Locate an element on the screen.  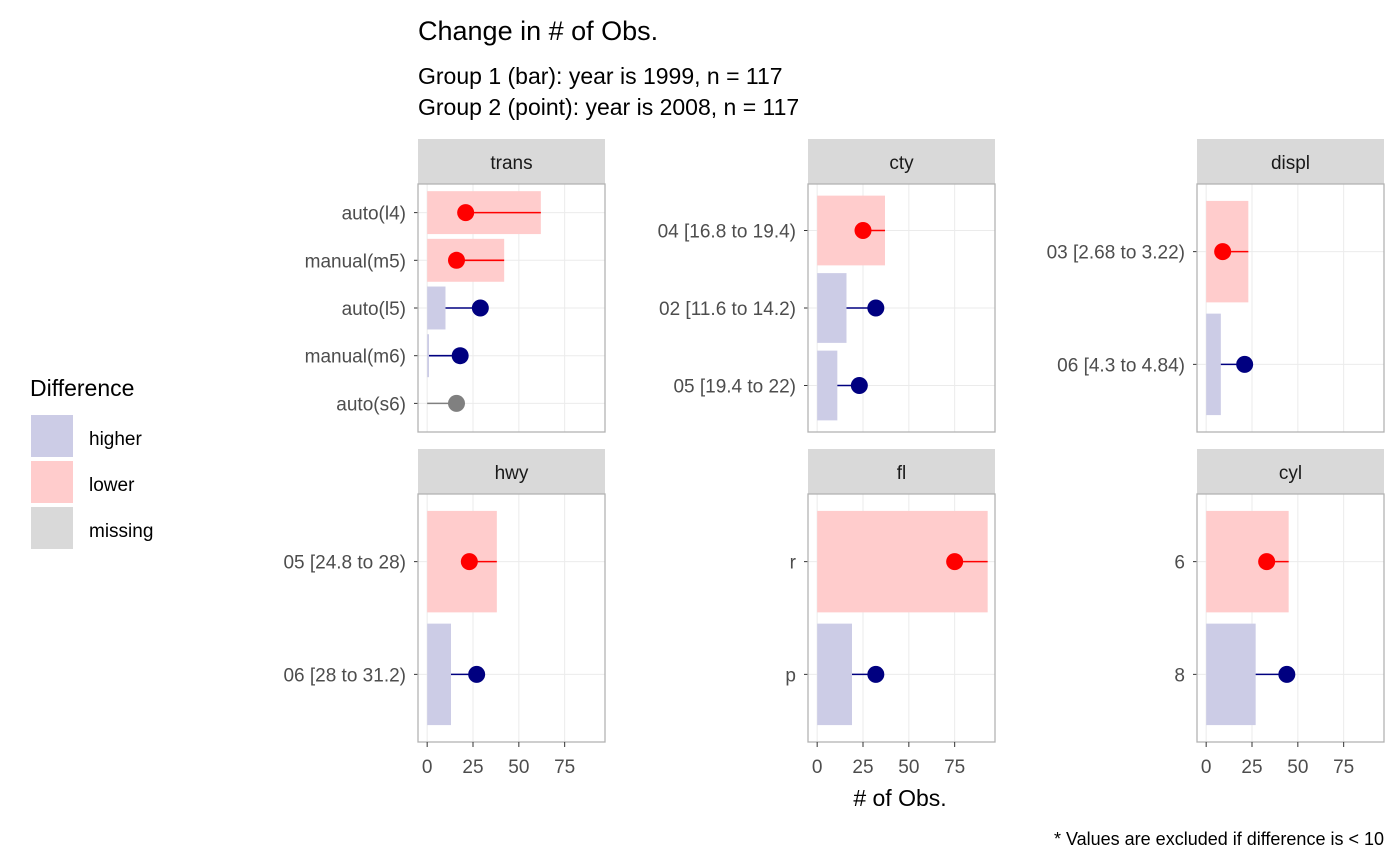
y-tick-label: auto(l4) is located at coordinates (374, 214).